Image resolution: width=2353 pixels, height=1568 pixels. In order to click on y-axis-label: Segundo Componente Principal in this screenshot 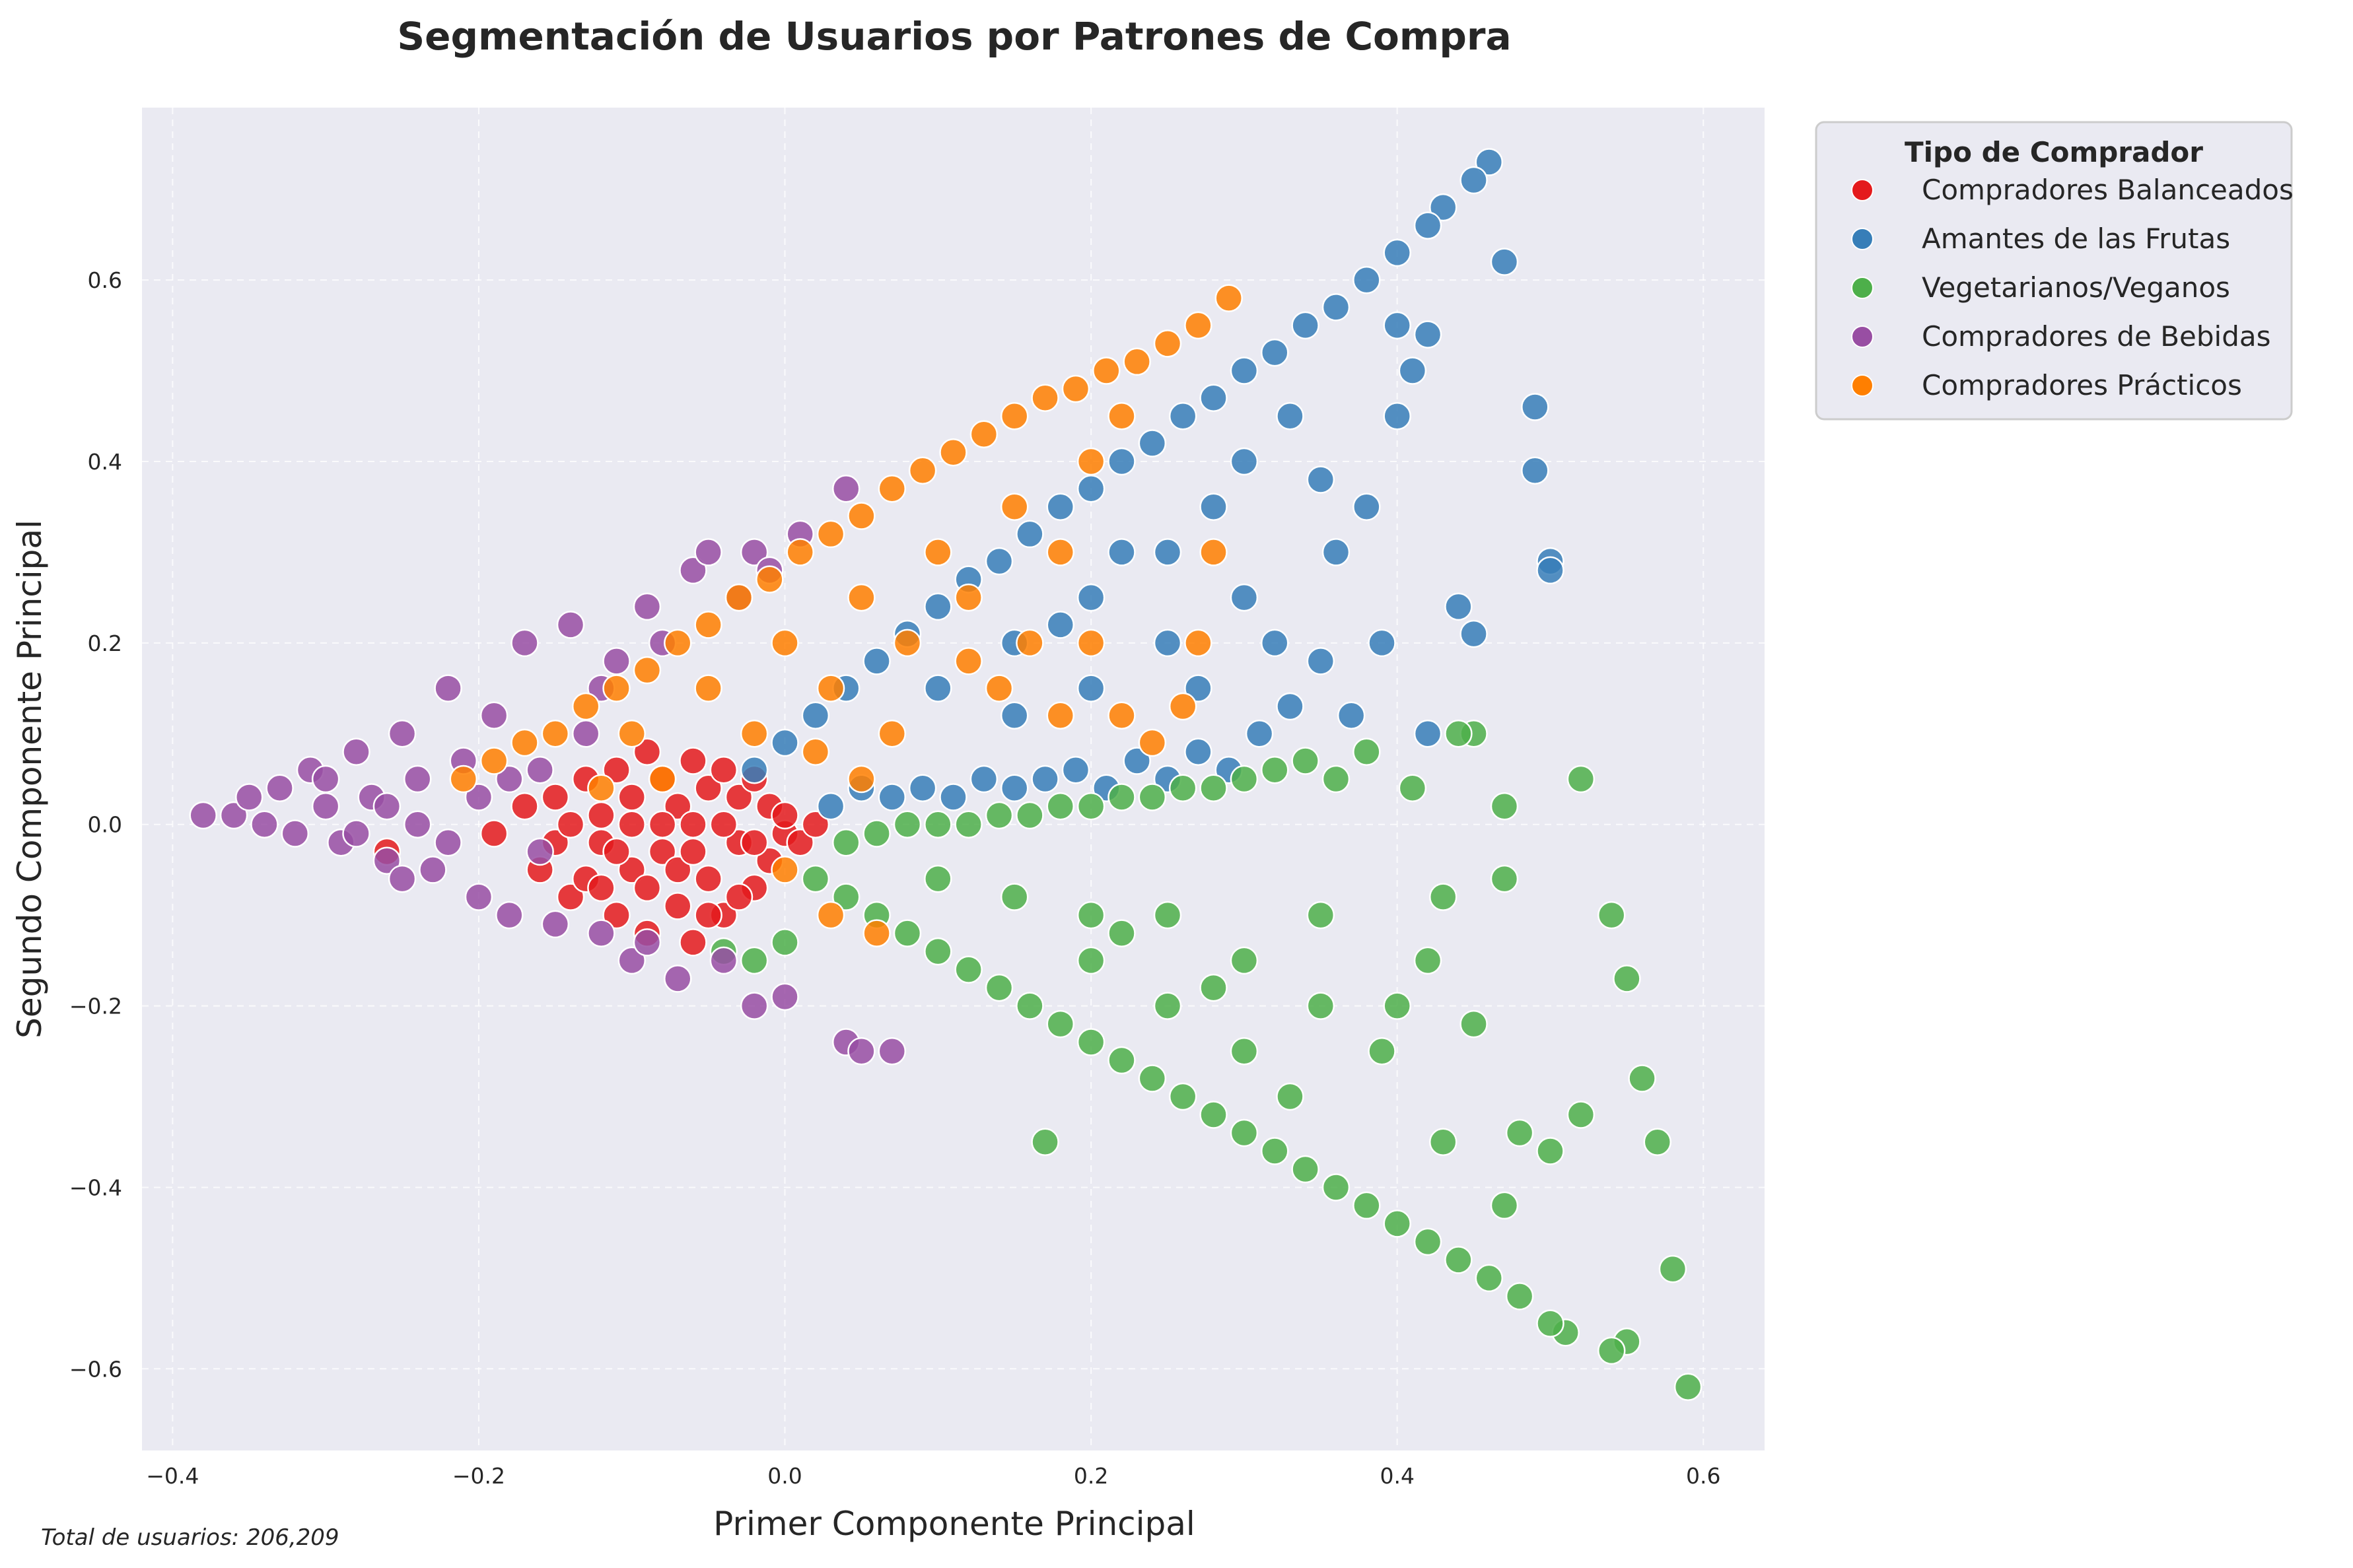, I will do `click(30, 779)`.